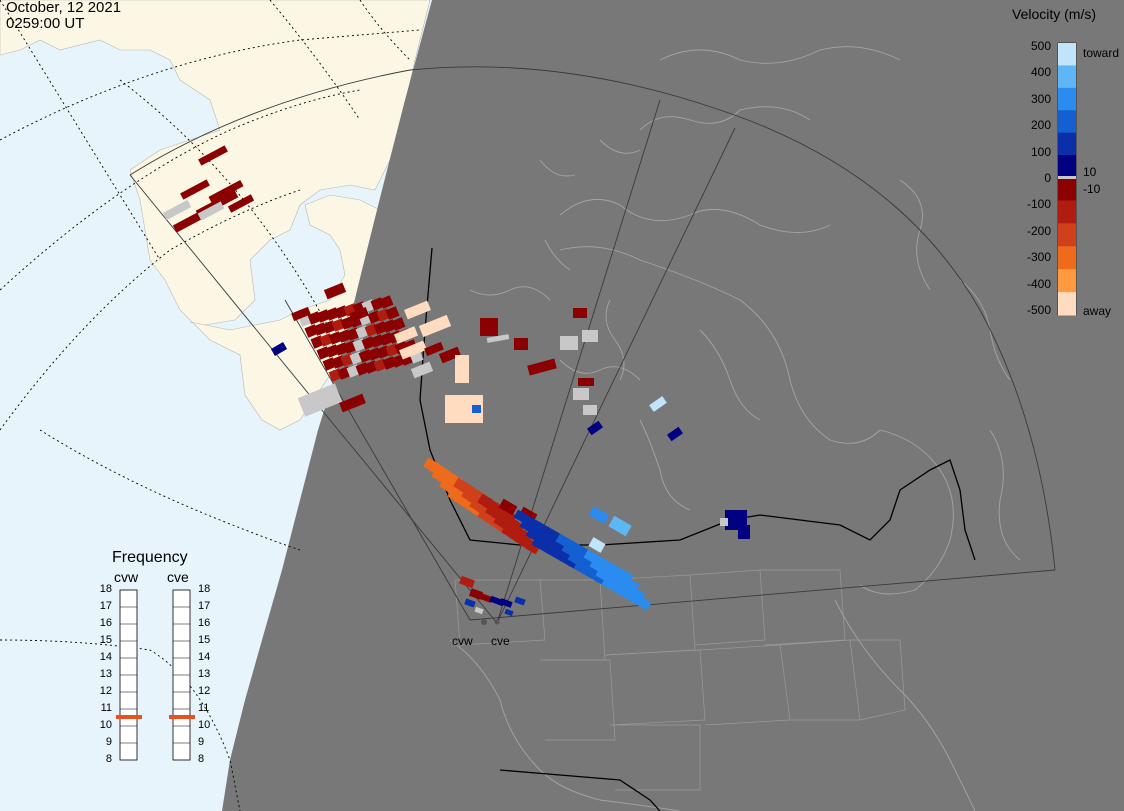  Describe the element at coordinates (1038, 230) in the screenshot. I see `velocity-tick-label: -200` at that location.